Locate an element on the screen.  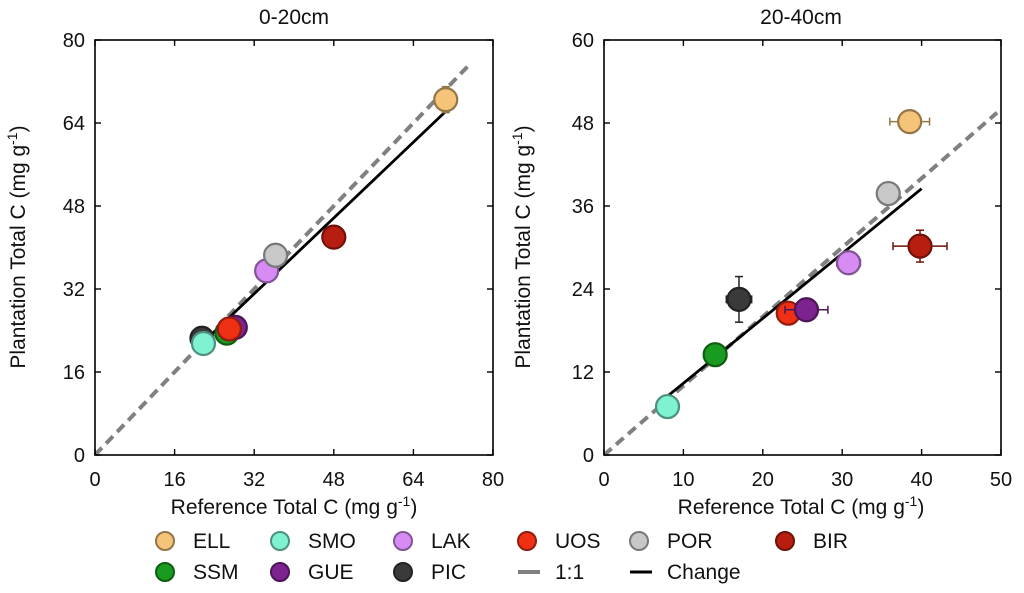
x-tick-label: 64 is located at coordinates (413, 480).